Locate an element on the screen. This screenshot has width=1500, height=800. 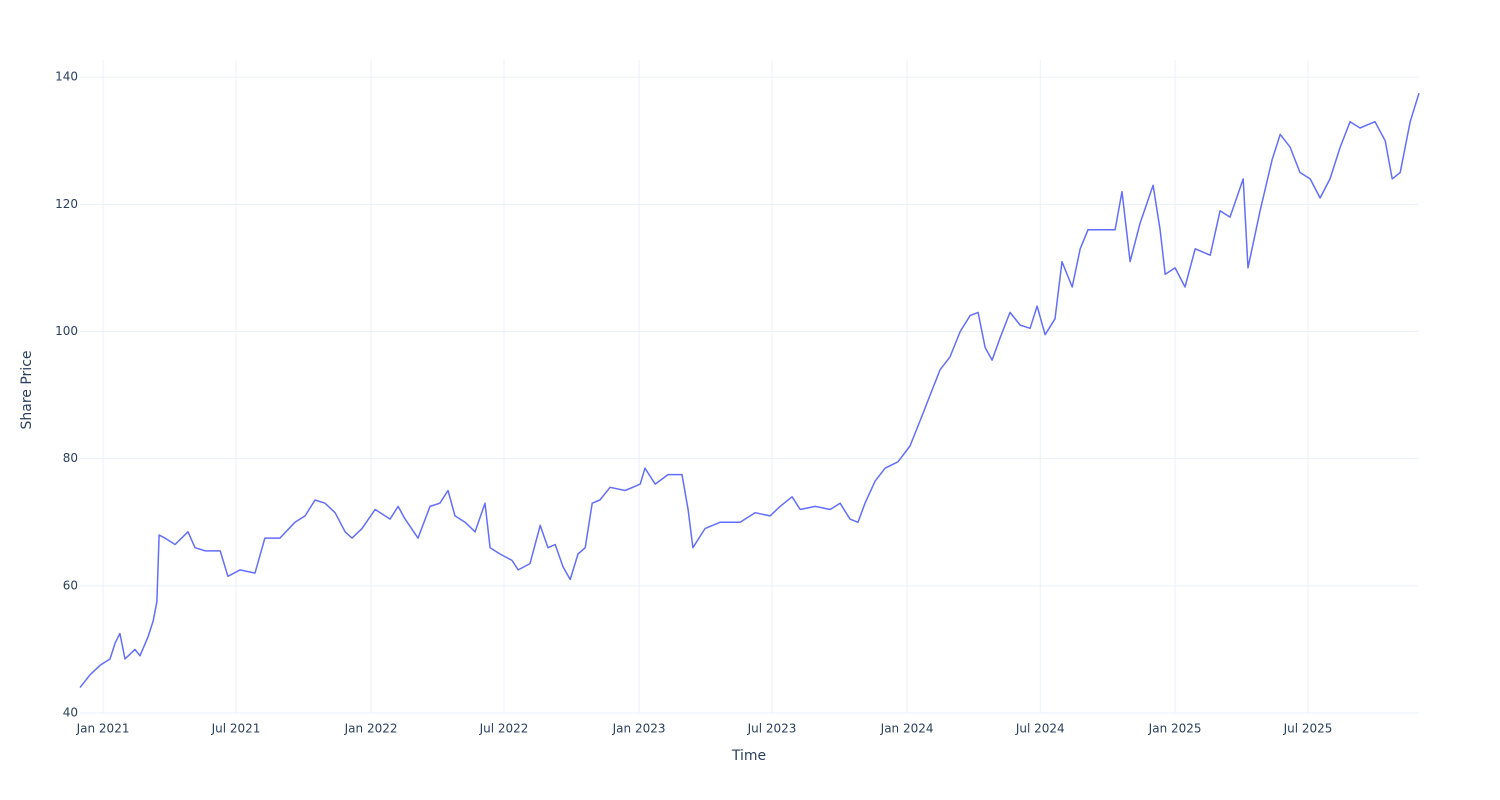
y-tick-label: 140 is located at coordinates (66, 77).